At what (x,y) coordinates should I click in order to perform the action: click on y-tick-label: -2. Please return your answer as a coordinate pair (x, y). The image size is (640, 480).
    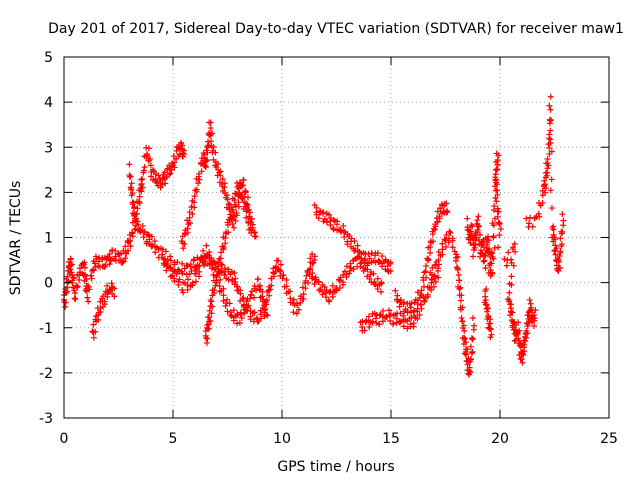
    Looking at the image, I should click on (46, 374).